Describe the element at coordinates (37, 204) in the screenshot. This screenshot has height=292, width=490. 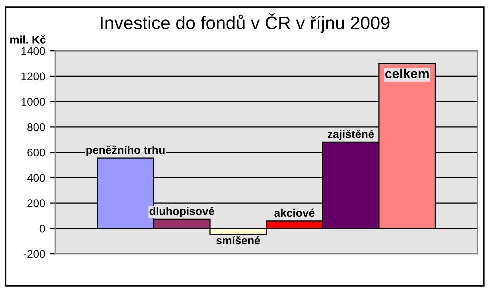
I see `y-tick-label: 200` at that location.